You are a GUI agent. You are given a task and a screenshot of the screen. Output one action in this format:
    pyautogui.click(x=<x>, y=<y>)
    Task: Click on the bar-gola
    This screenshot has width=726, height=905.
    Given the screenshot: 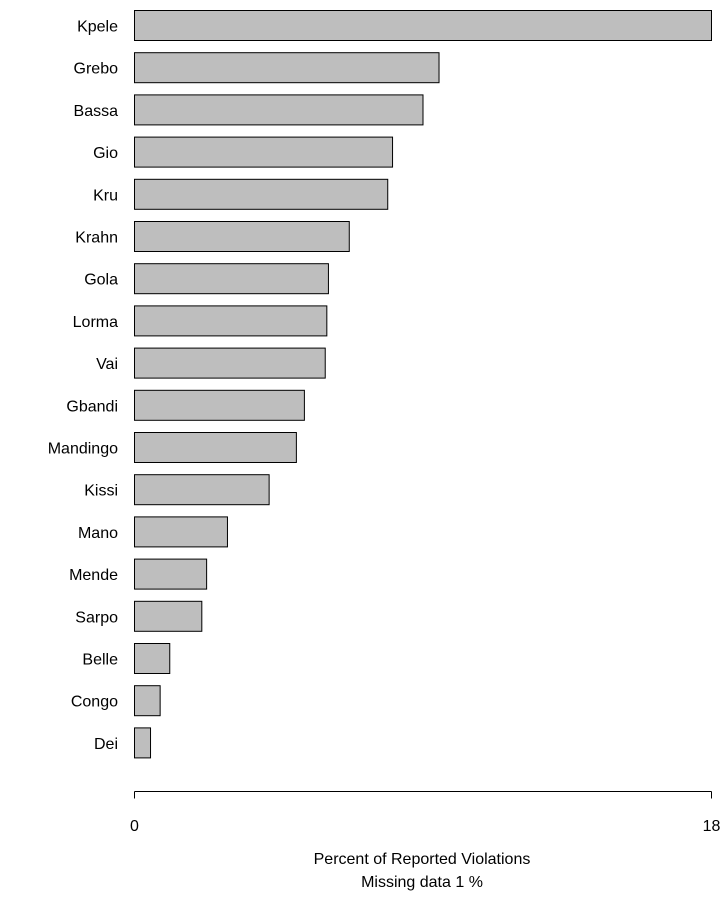 What is the action you would take?
    pyautogui.click(x=231, y=279)
    